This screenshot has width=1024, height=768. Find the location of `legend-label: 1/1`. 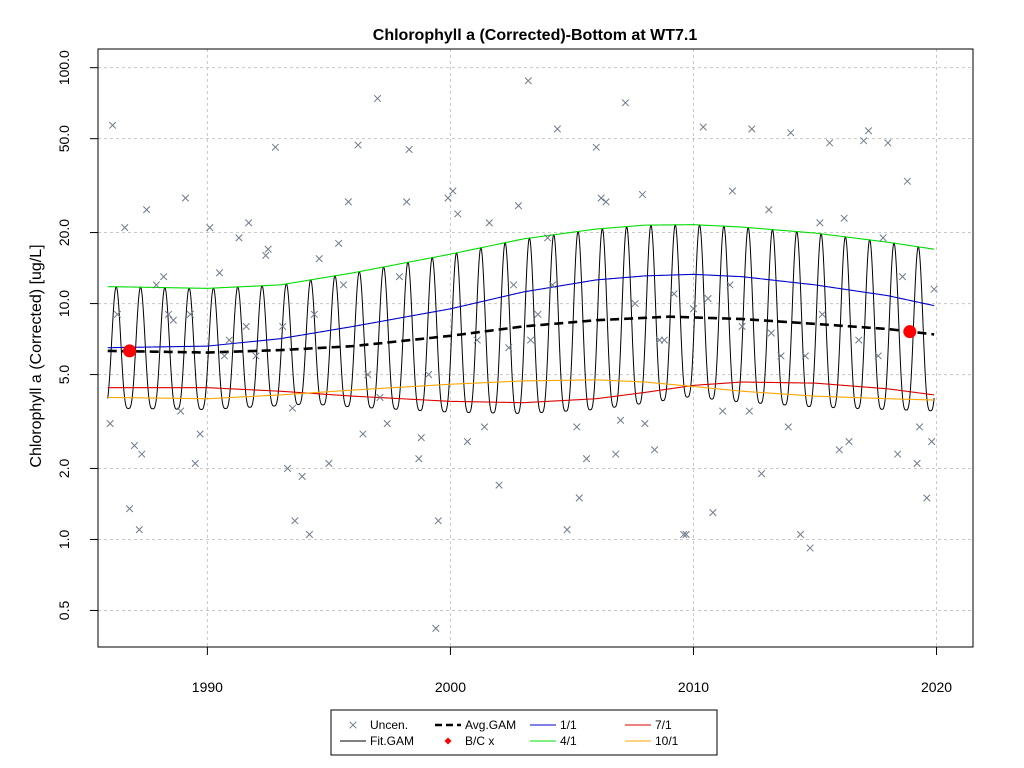

legend-label: 1/1 is located at coordinates (568, 725).